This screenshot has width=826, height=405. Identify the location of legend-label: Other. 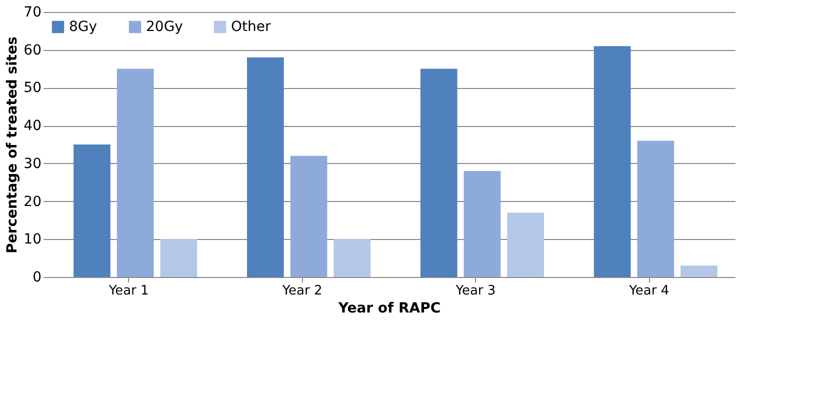
(251, 27).